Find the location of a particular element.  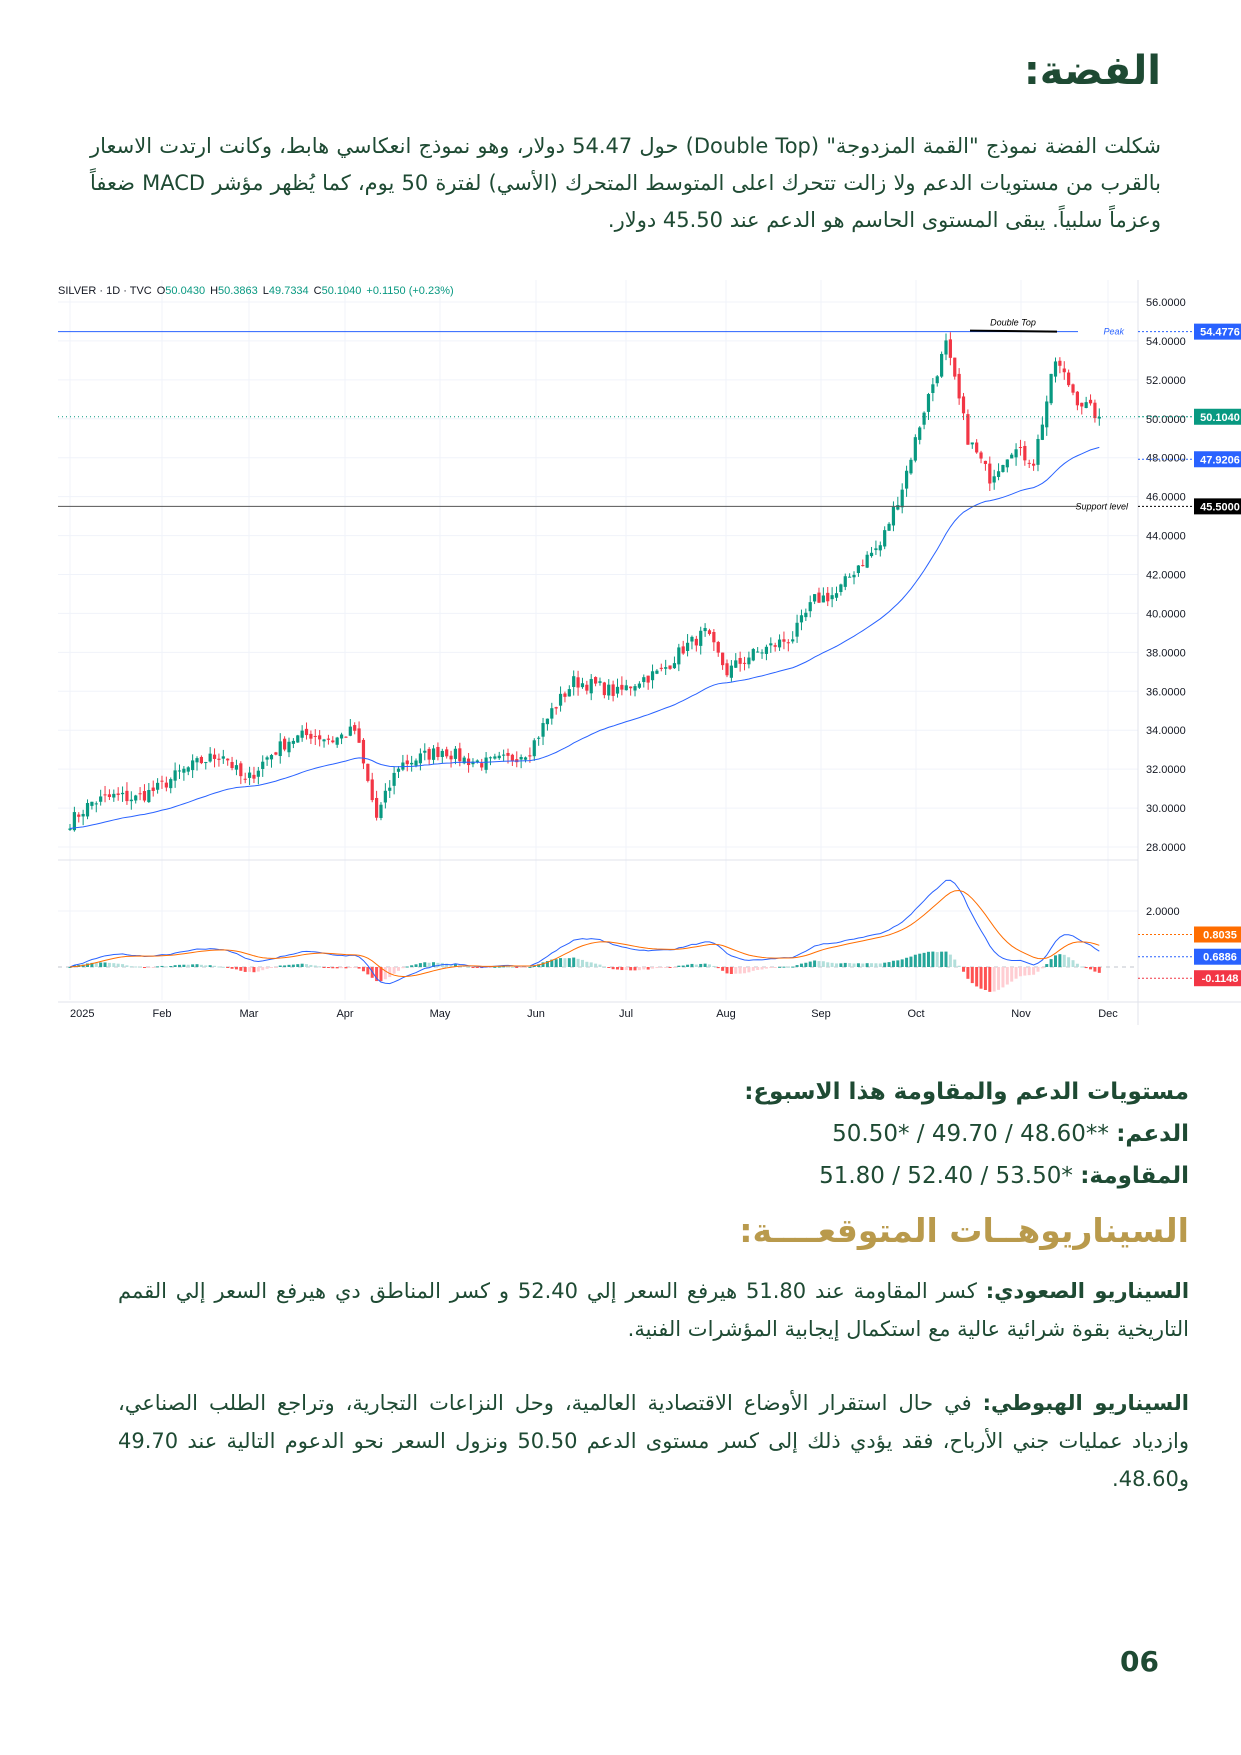

high-value: 50.3863 is located at coordinates (238, 291).